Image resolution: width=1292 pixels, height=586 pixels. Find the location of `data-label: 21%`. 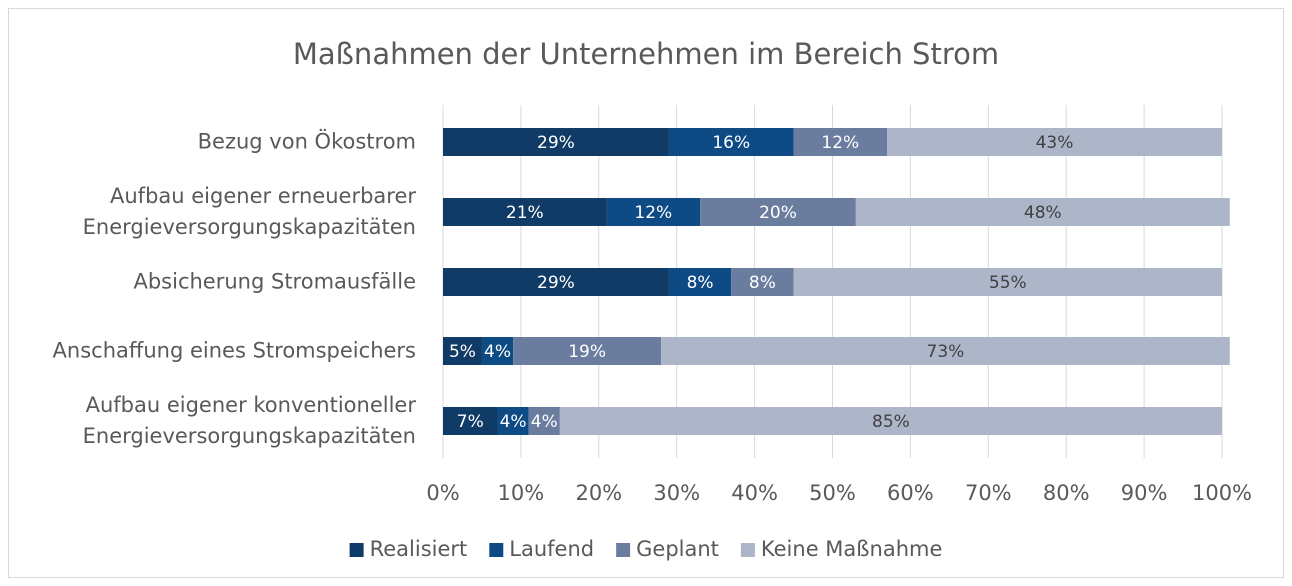

data-label: 21% is located at coordinates (525, 213).